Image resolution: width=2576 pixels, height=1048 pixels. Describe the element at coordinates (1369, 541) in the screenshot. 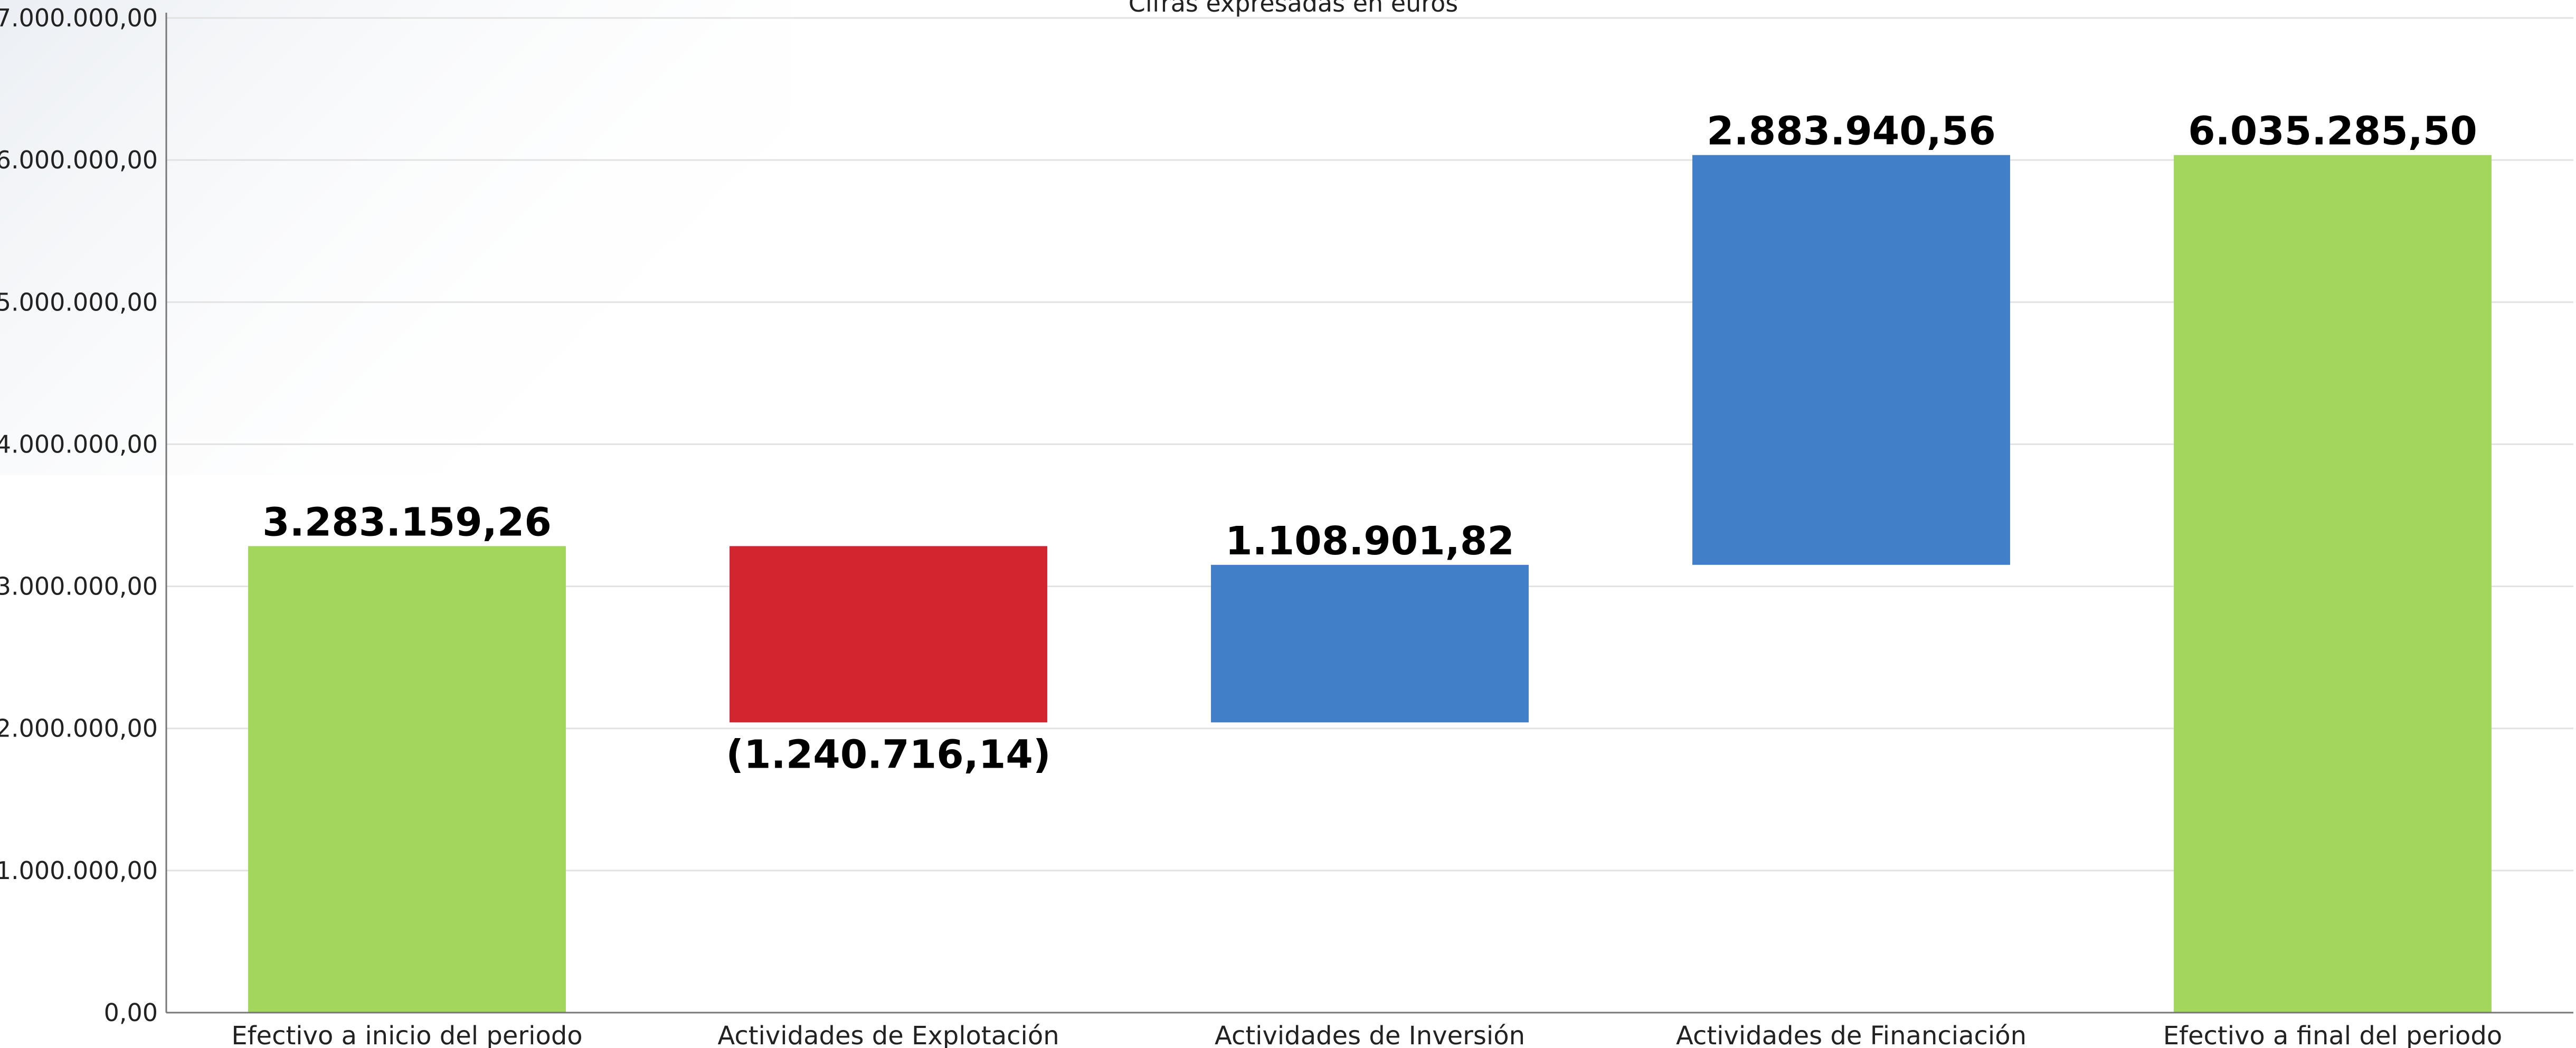

I see `data-label: 1.108.901,82` at that location.